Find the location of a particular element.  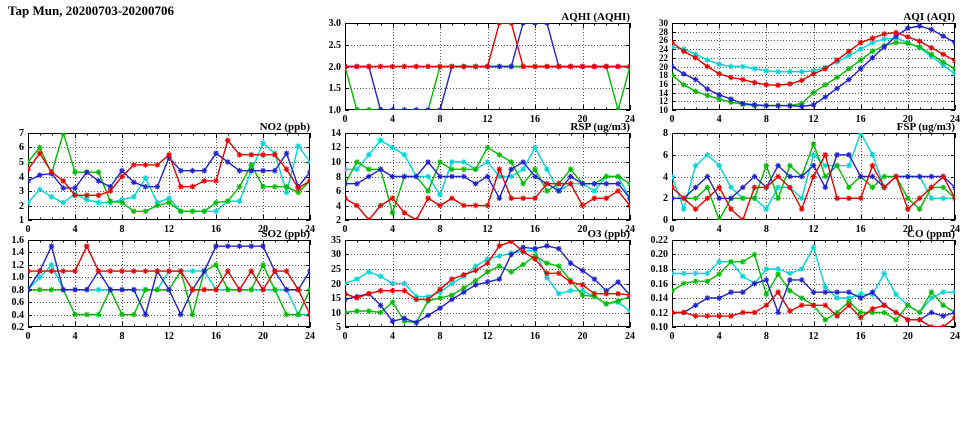

so2-axes is located at coordinates (169, 284).